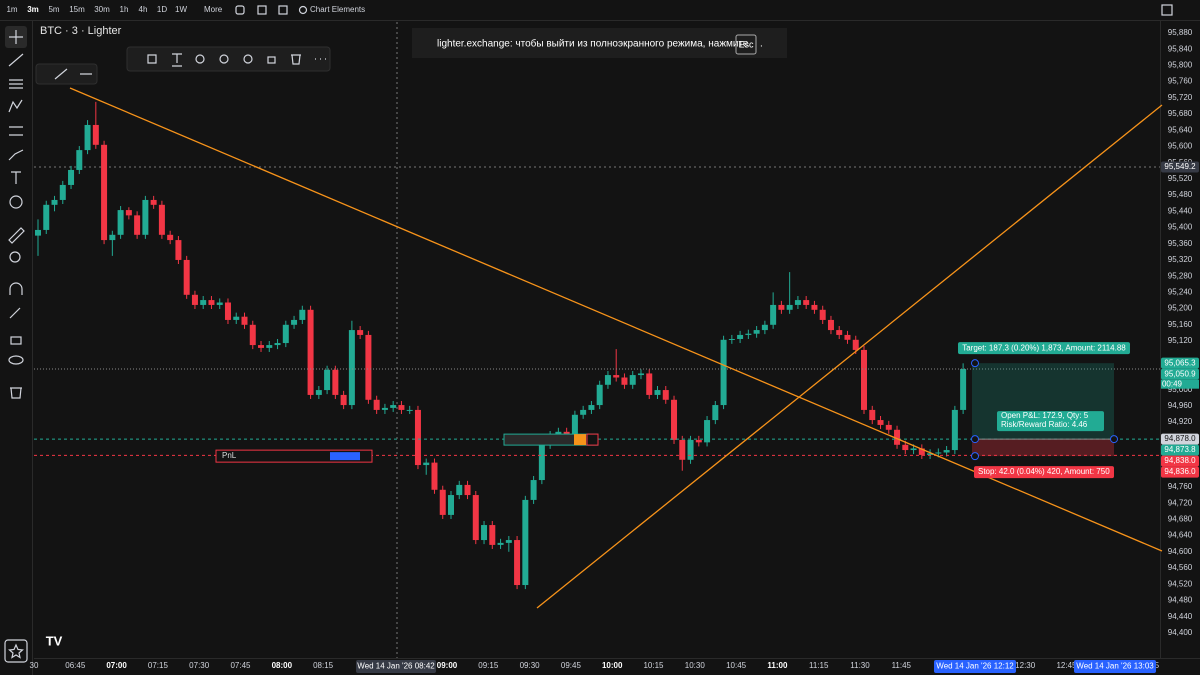  I want to click on y-tick-label: 94,440, so click(1180, 616).